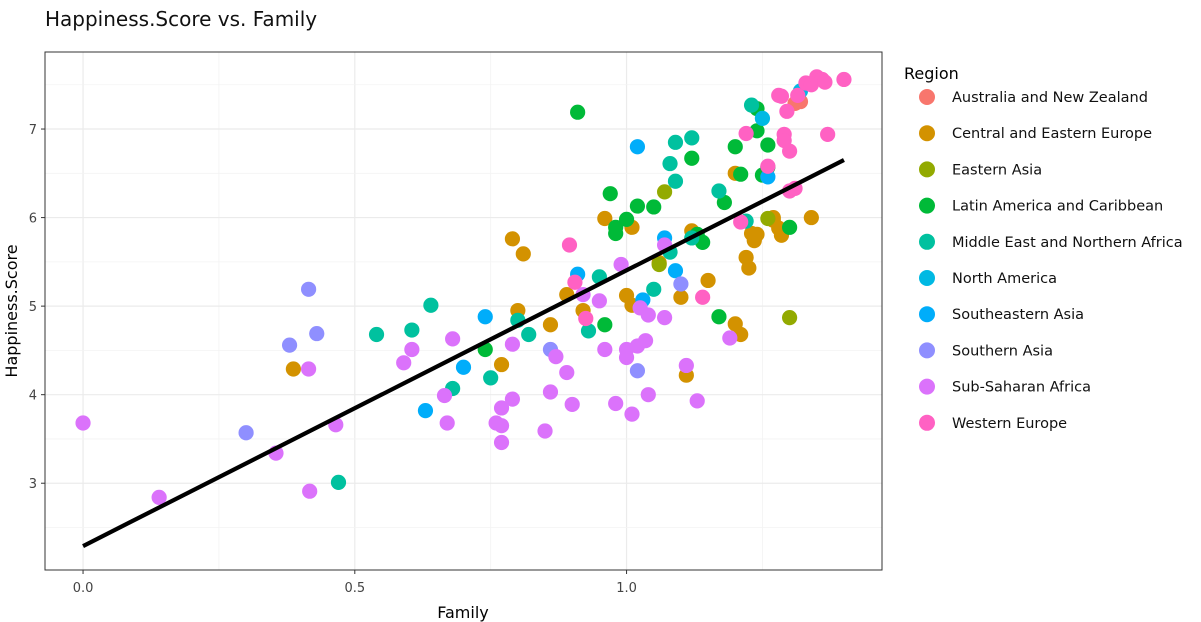 The image size is (1201, 622). What do you see at coordinates (33, 130) in the screenshot?
I see `y-tick-label: 7` at bounding box center [33, 130].